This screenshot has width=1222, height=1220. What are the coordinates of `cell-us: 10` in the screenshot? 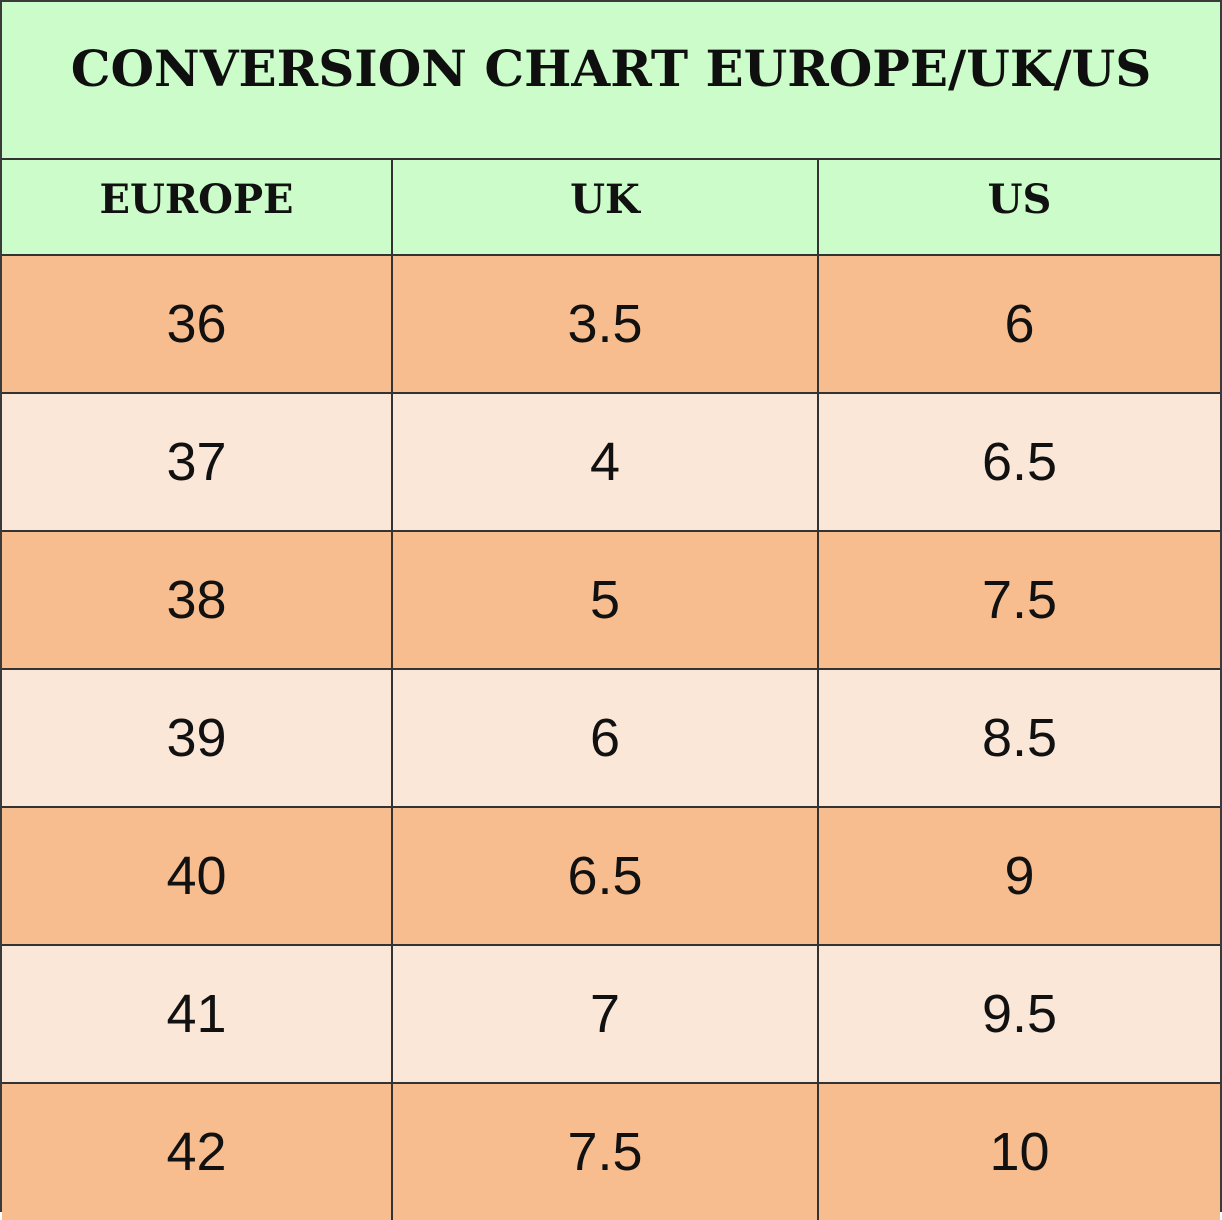 It's located at (1018, 1151).